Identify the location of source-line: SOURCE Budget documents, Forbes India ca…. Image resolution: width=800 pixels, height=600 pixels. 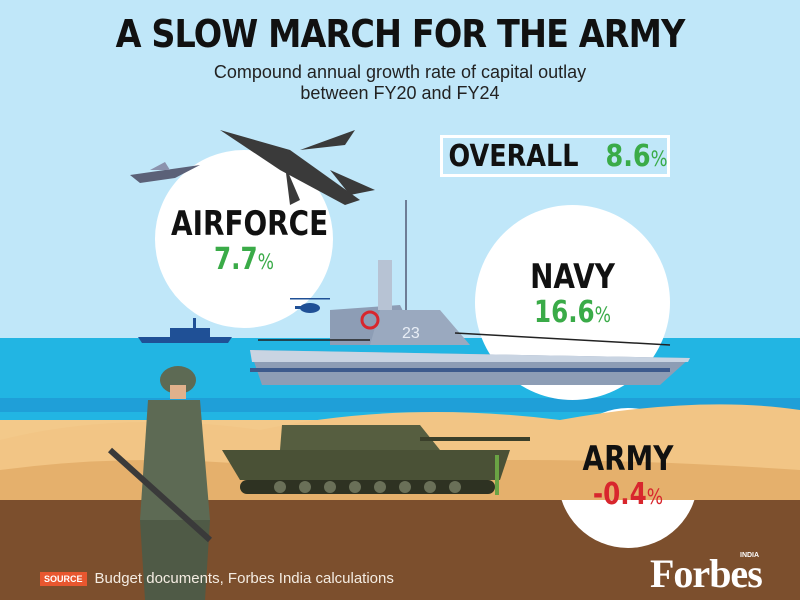
(217, 578).